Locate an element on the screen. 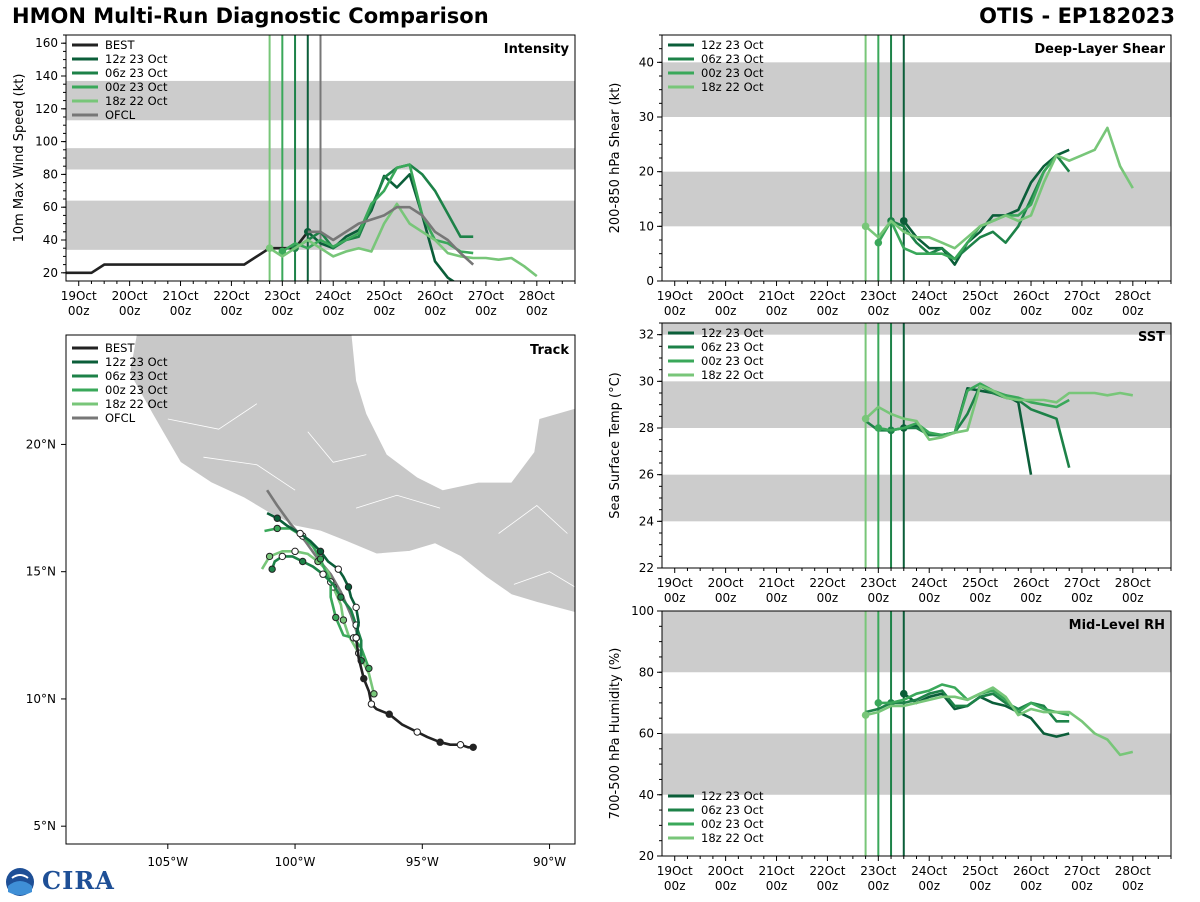  x-tick-label: 24Oct 00z is located at coordinates (929, 878).